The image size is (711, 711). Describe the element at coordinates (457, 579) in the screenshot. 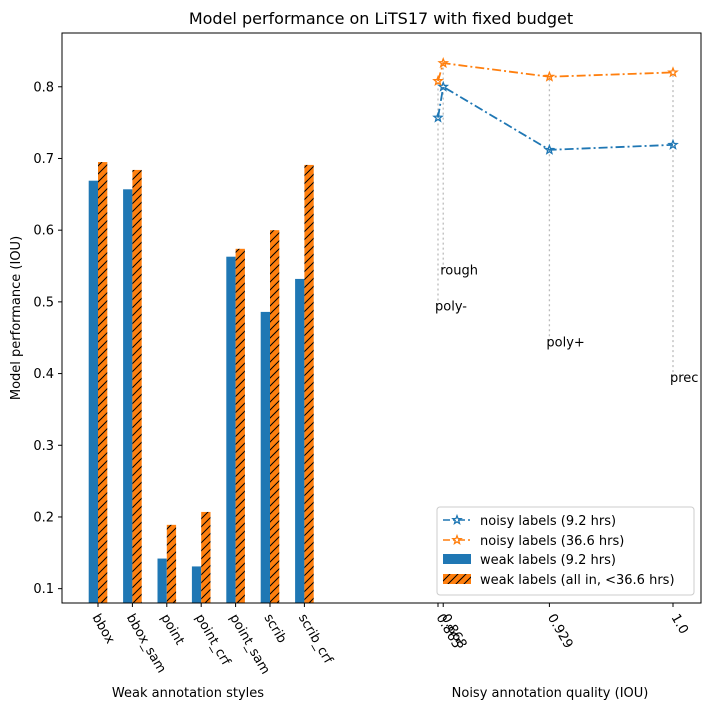

I see `legend-swatch-weak-all` at that location.